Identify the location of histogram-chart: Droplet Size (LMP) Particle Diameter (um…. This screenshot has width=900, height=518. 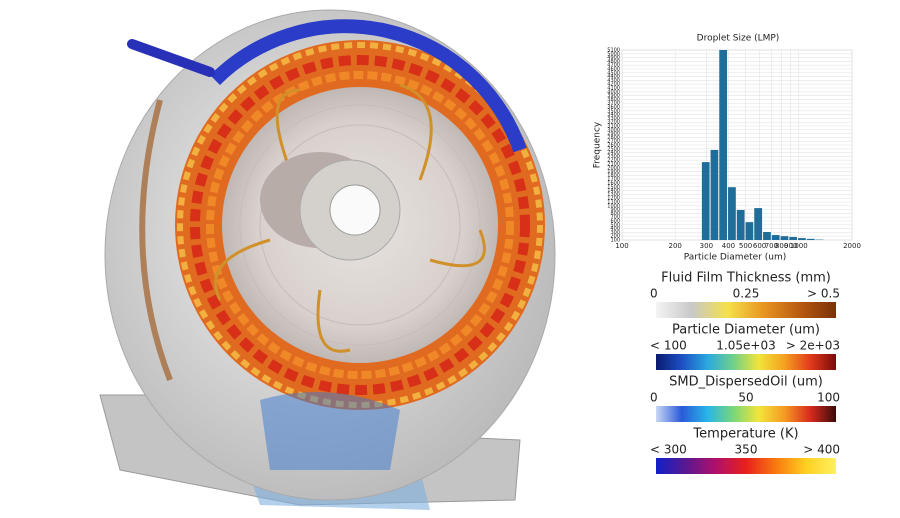
(727, 148).